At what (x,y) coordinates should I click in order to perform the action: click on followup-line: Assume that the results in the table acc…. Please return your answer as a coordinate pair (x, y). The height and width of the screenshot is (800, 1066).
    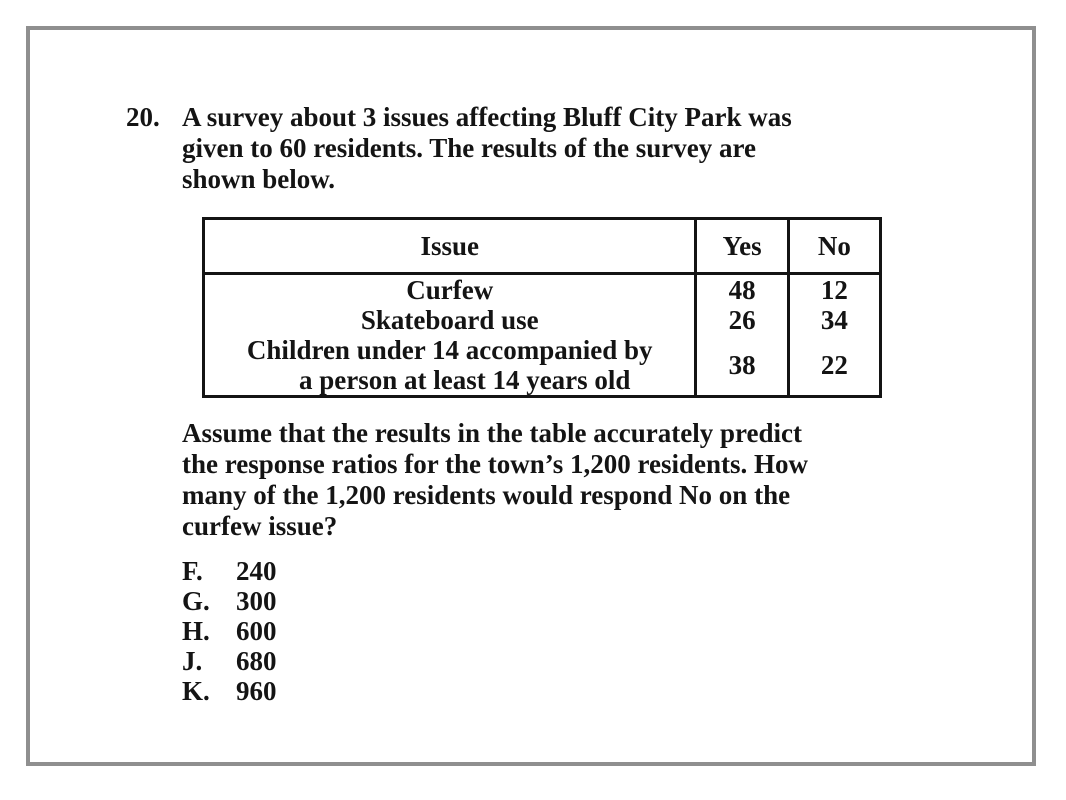
    Looking at the image, I should click on (492, 433).